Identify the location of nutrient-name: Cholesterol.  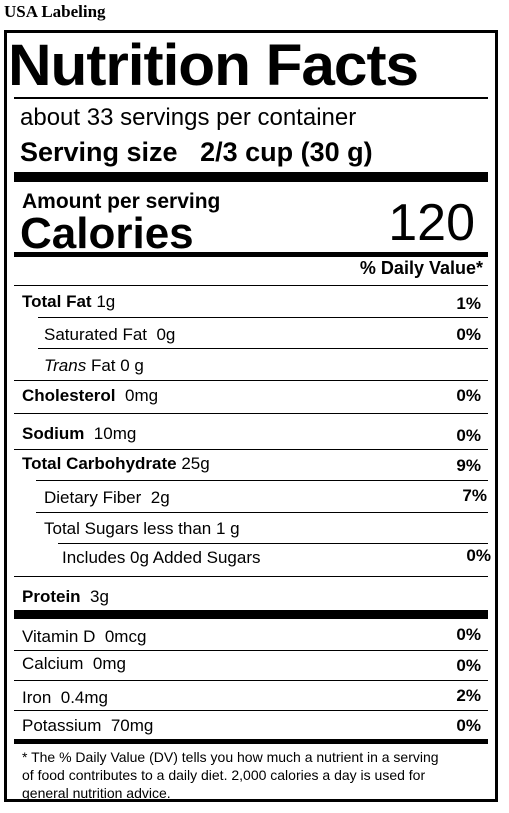
(69, 395).